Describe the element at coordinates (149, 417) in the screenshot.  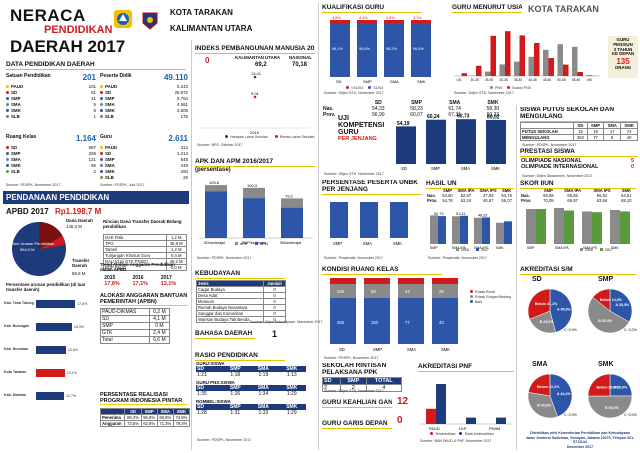
I see `pip-cell: 55,9%` at that location.